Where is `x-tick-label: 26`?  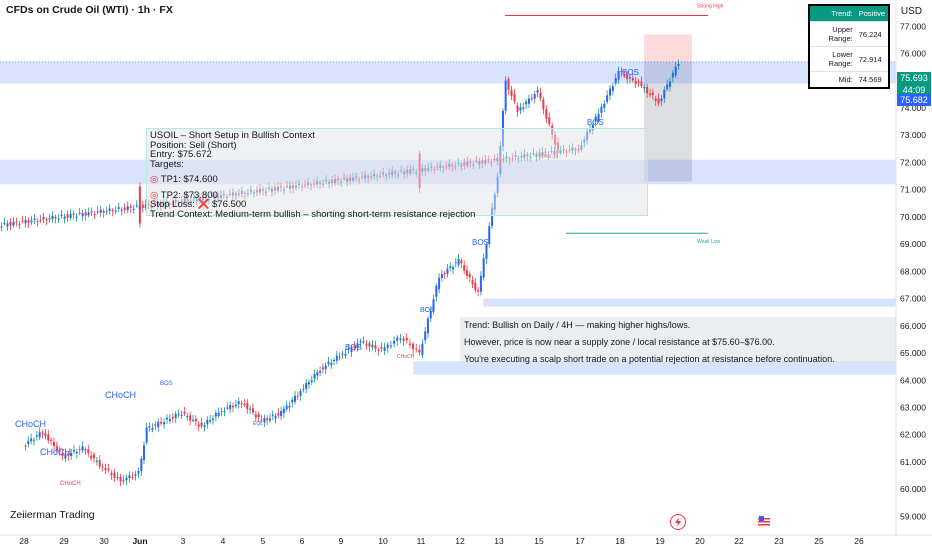 x-tick-label: 26 is located at coordinates (859, 541).